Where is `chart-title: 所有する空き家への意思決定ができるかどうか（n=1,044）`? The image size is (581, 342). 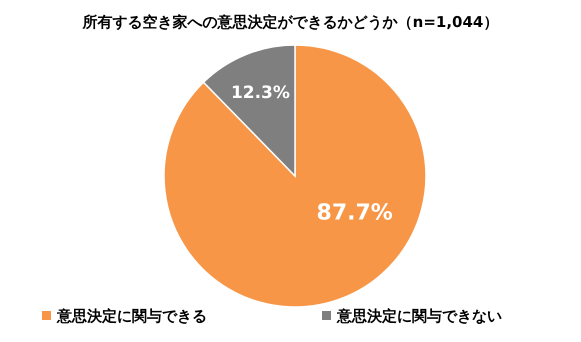
chart-title: 所有する空き家への意思決定ができるかどうか（n=1,044） is located at coordinates (290, 22).